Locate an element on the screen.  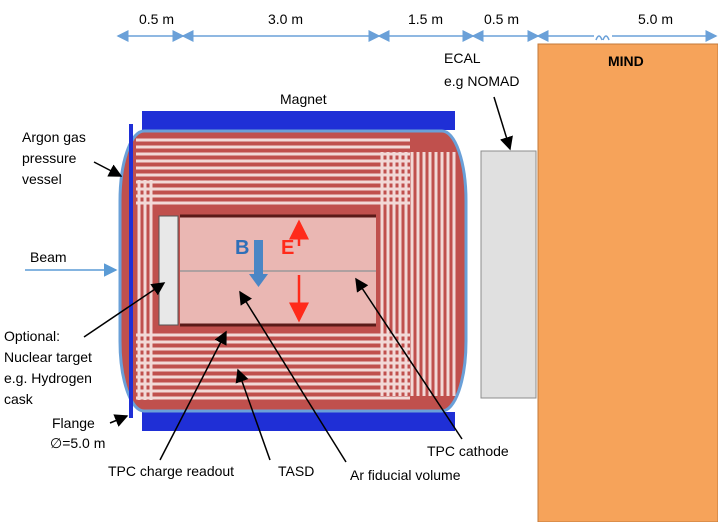
nuclear-target is located at coordinates (168, 270).